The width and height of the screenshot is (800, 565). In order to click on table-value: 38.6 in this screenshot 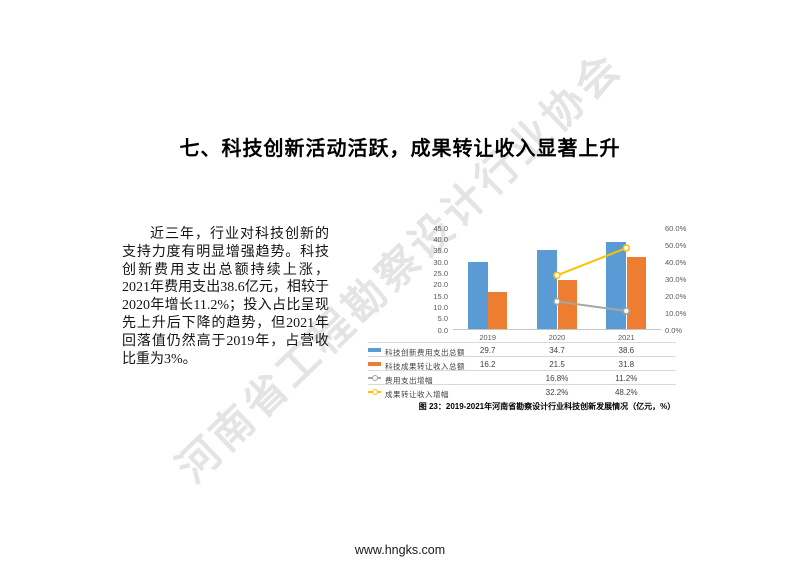, I will do `click(626, 350)`.